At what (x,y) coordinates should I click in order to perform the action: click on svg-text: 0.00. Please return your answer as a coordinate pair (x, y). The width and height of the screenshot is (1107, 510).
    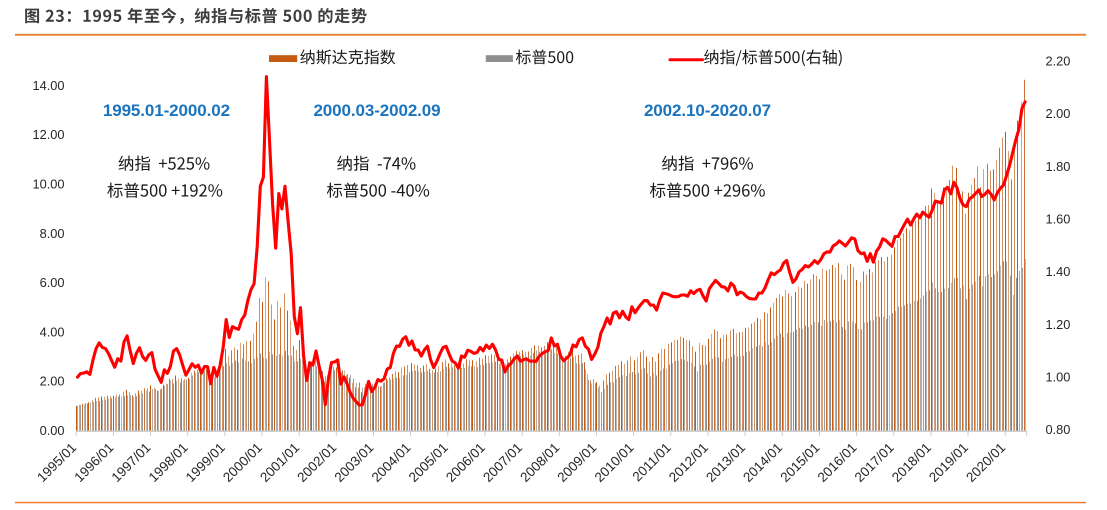
    Looking at the image, I should click on (52, 430).